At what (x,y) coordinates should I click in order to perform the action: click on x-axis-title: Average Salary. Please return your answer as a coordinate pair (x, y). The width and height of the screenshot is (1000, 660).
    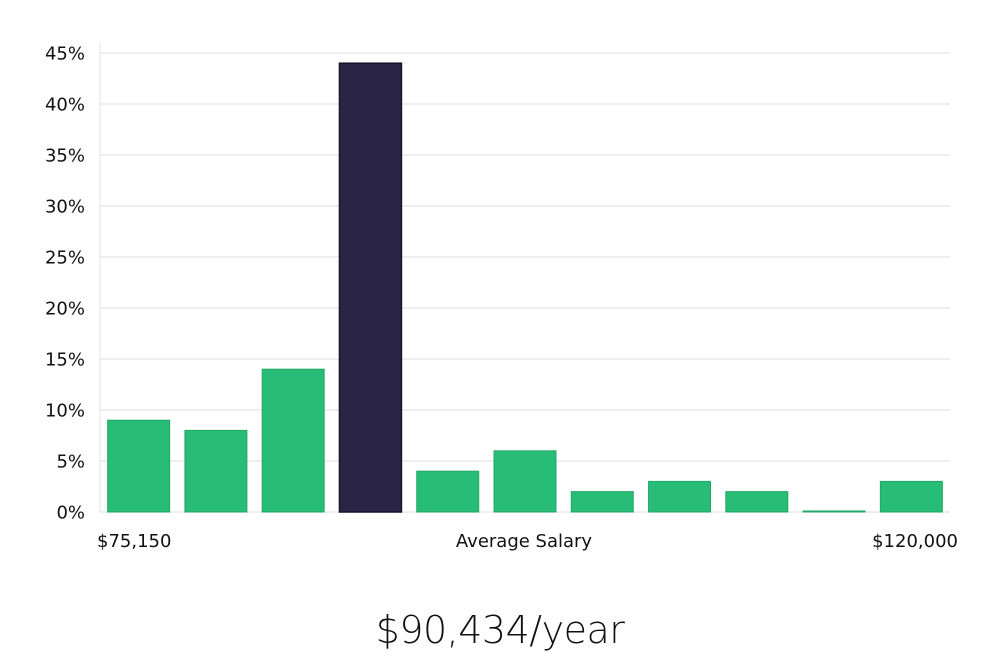
    Looking at the image, I should click on (524, 541).